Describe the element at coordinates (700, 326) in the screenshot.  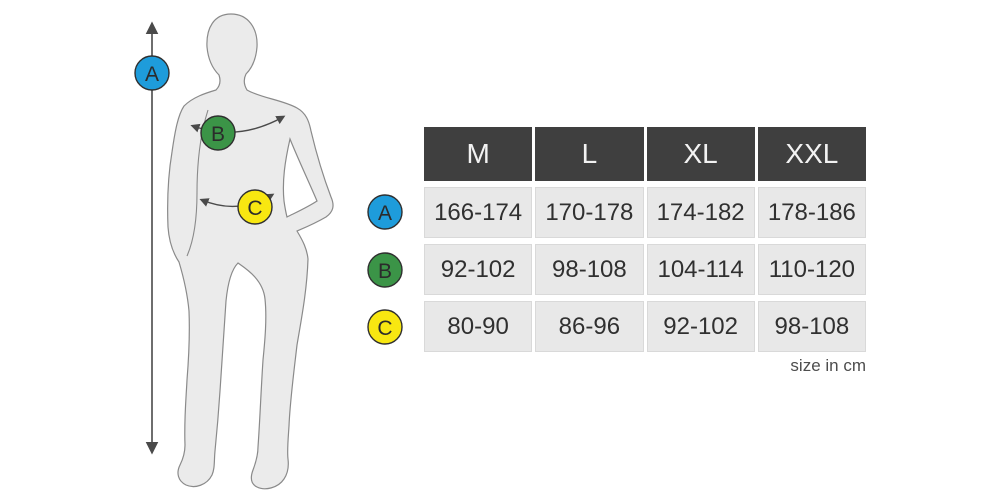
I see `waist-xl-cell: 92-102` at that location.